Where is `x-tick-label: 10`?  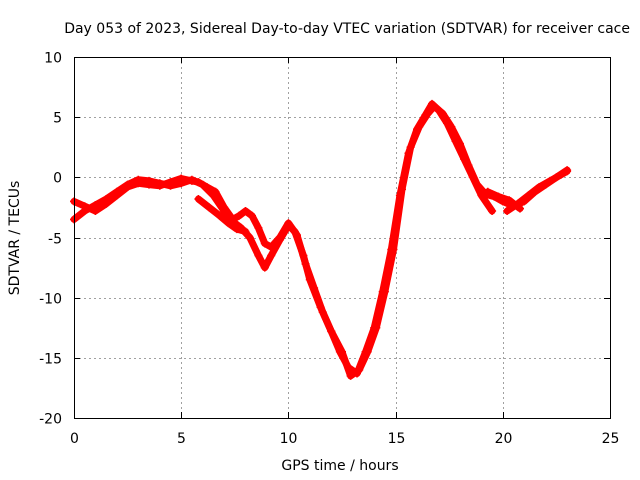 x-tick-label: 10 is located at coordinates (289, 439).